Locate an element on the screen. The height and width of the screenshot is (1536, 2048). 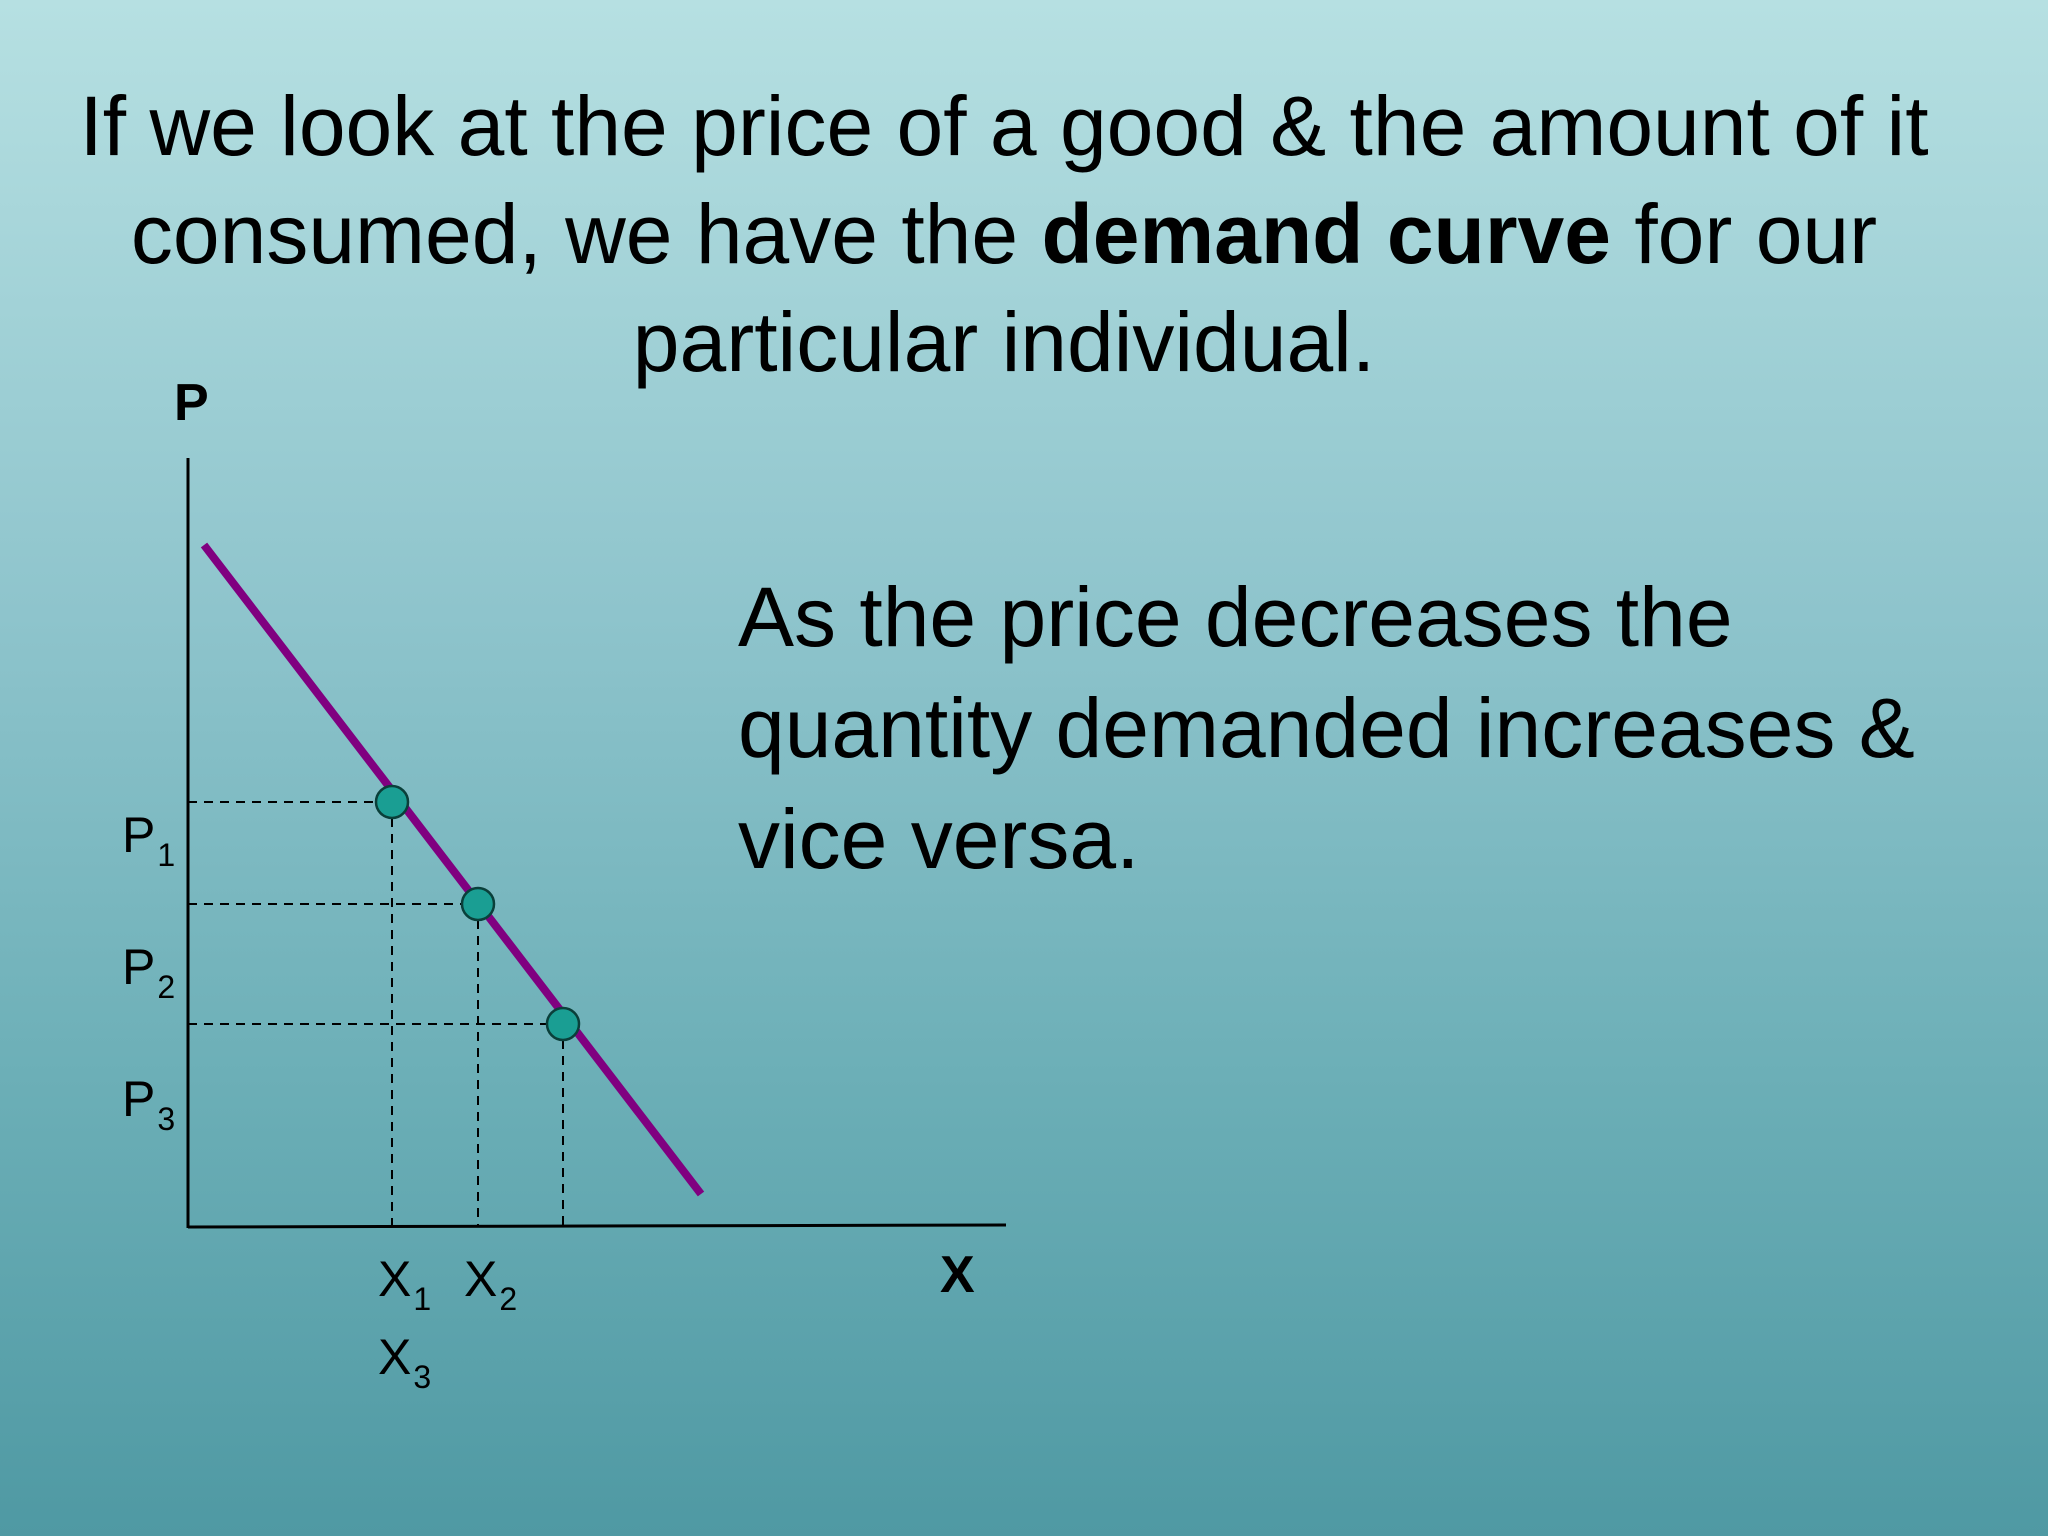
guide-lines is located at coordinates (376, 1013).